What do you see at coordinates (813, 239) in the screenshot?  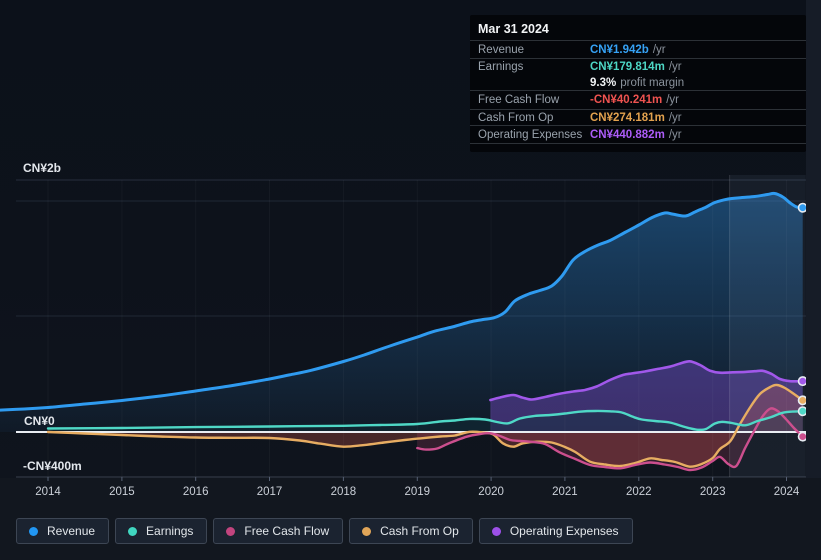 I see `right-edge-strip` at bounding box center [813, 239].